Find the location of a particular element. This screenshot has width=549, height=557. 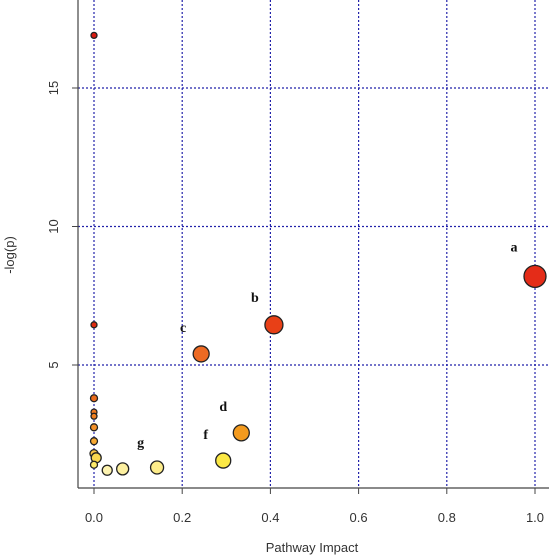

x-tick-label: 0.2 is located at coordinates (182, 517).